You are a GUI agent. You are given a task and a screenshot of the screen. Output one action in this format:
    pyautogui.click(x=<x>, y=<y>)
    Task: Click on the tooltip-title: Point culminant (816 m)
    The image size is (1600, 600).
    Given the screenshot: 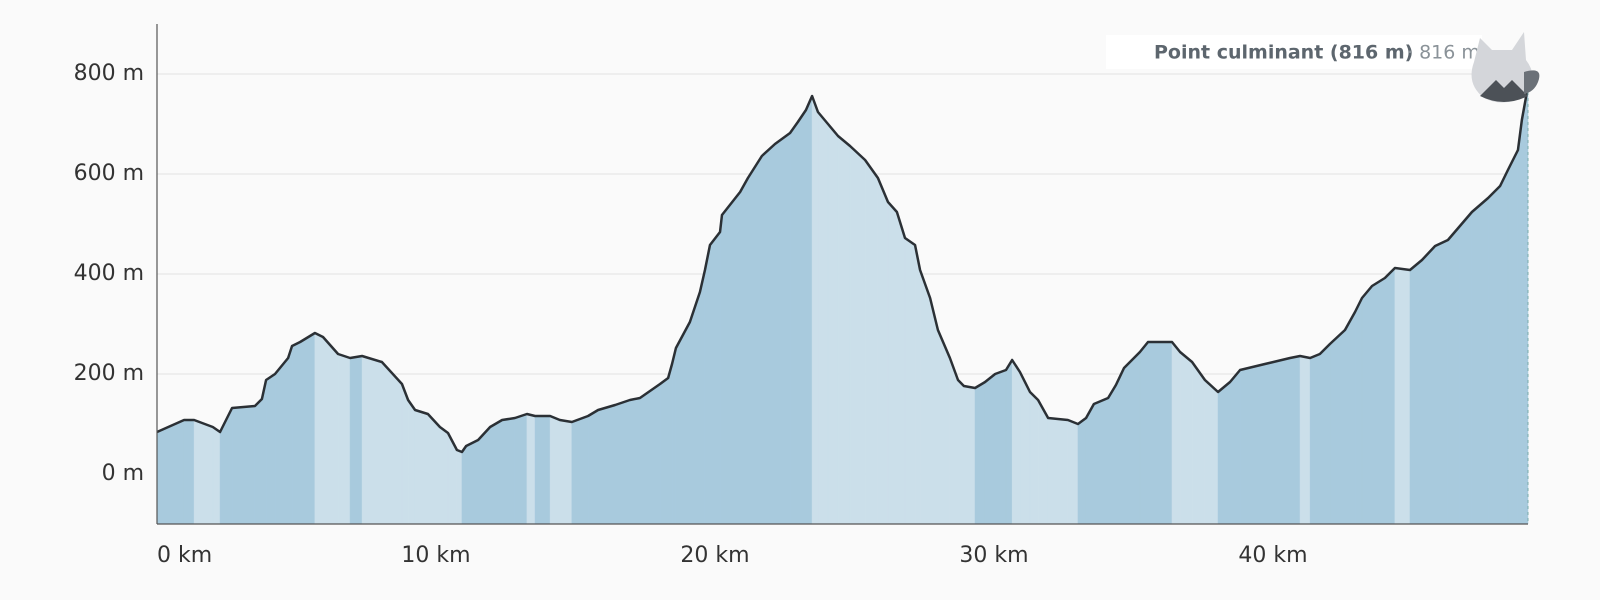 What is the action you would take?
    pyautogui.click(x=1283, y=53)
    